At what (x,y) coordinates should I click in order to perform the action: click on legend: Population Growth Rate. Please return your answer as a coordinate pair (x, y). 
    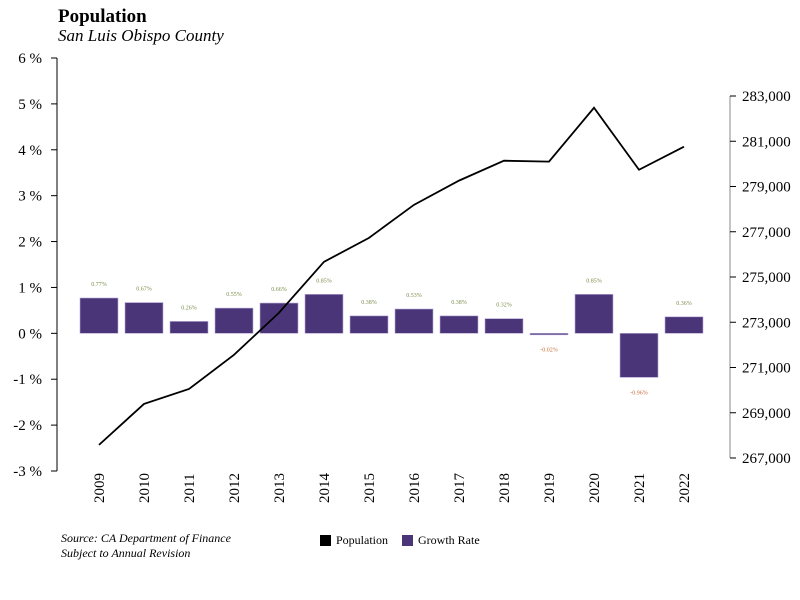
    Looking at the image, I should click on (407, 540).